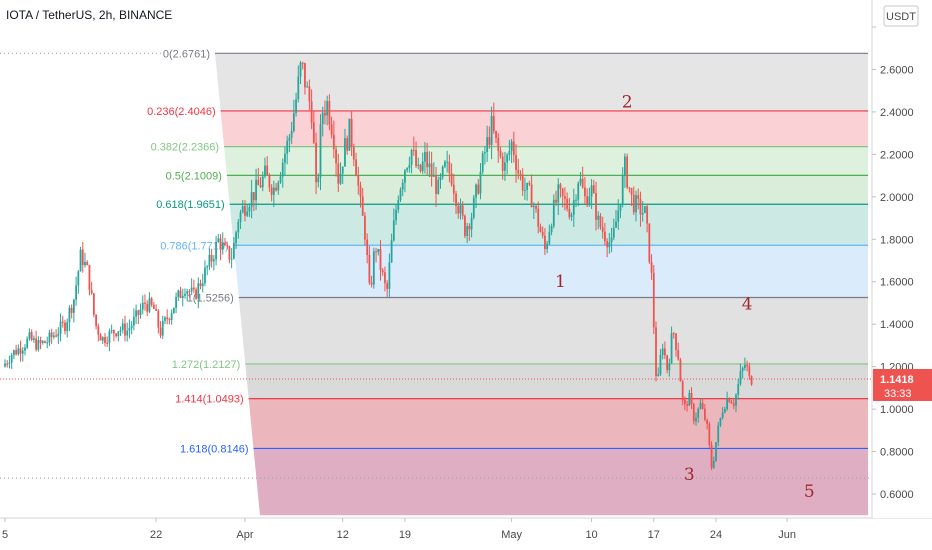 The image size is (932, 550). What do you see at coordinates (405, 535) in the screenshot?
I see `time-tick-label: 19` at bounding box center [405, 535].